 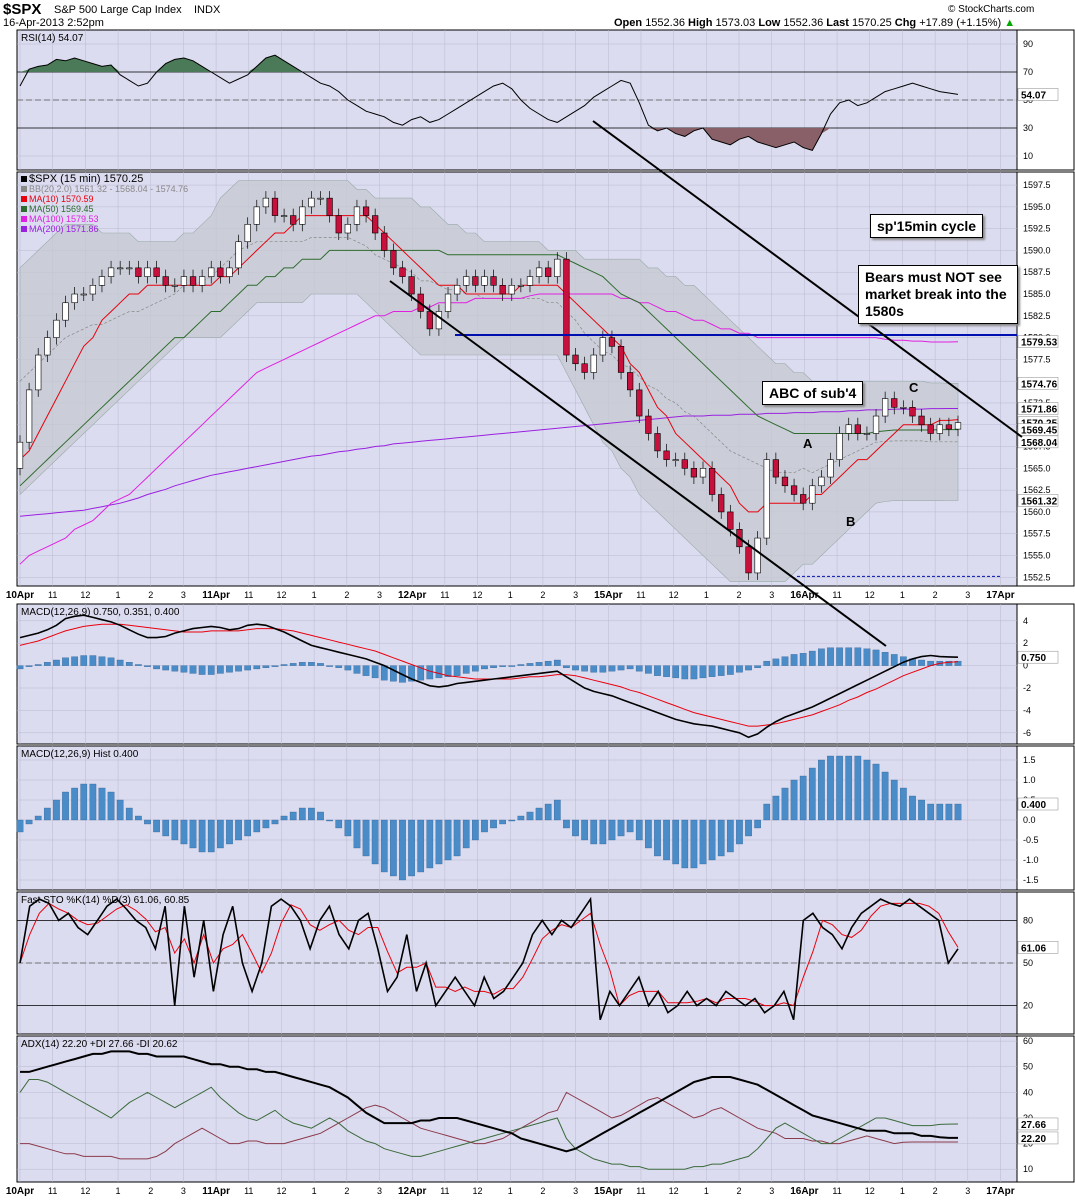 I want to click on price-last-label-box, so click(x=1038, y=442).